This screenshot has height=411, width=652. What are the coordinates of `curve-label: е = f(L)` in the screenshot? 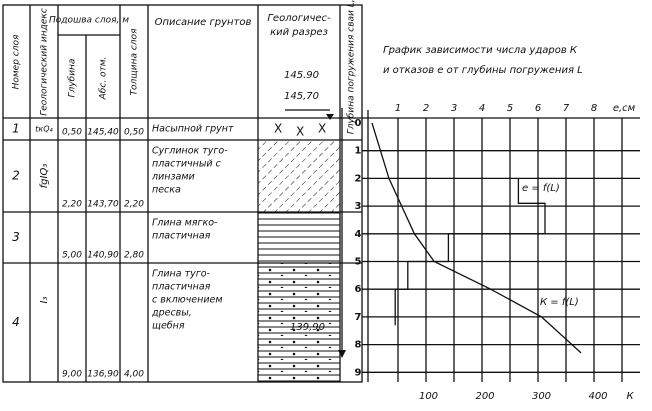 It's located at (541, 188).